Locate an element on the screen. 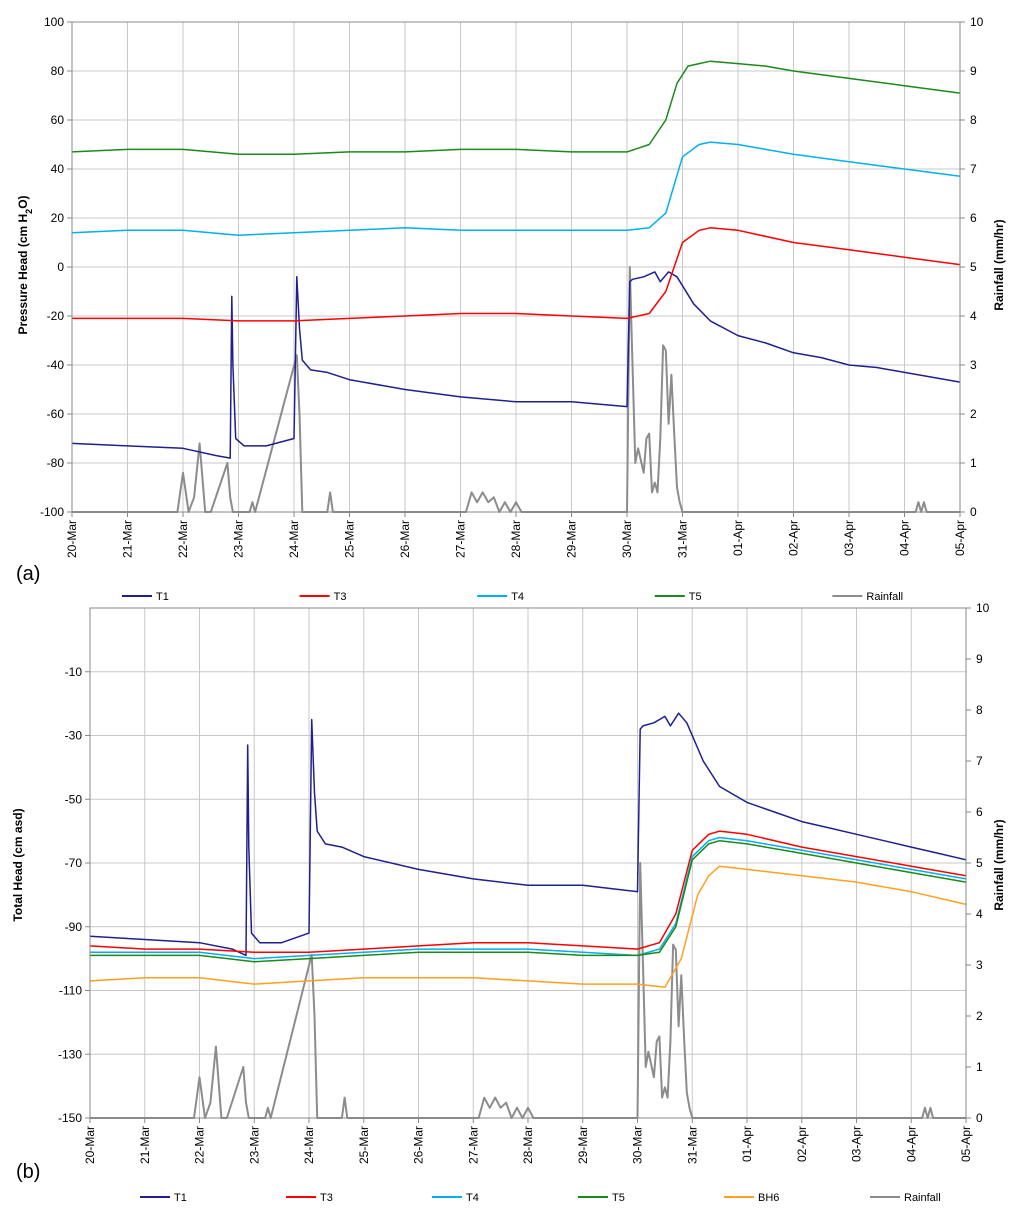 This screenshot has height=1210, width=1014. y-tick-label: -110 is located at coordinates (70, 991).